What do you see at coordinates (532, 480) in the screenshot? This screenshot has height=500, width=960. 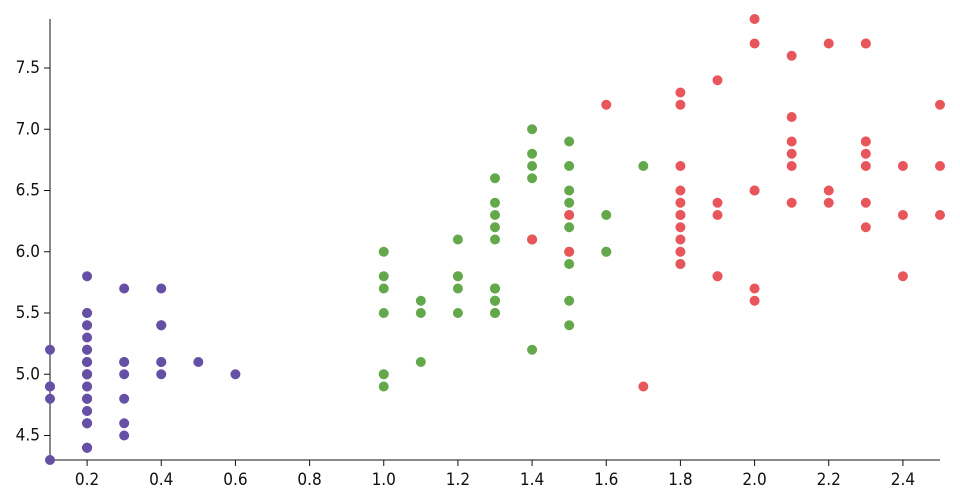 I see `x-tick-label: 1.4` at bounding box center [532, 480].